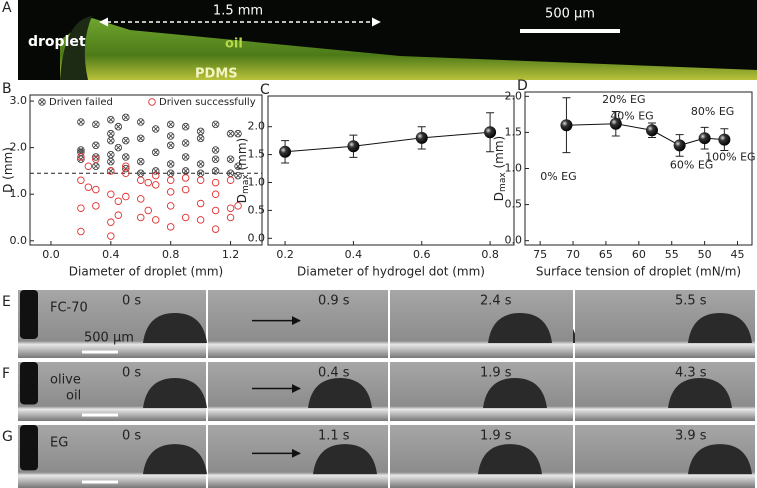  What do you see at coordinates (503, 182) in the screenshot?
I see `y-label-sub: max` at bounding box center [503, 182].